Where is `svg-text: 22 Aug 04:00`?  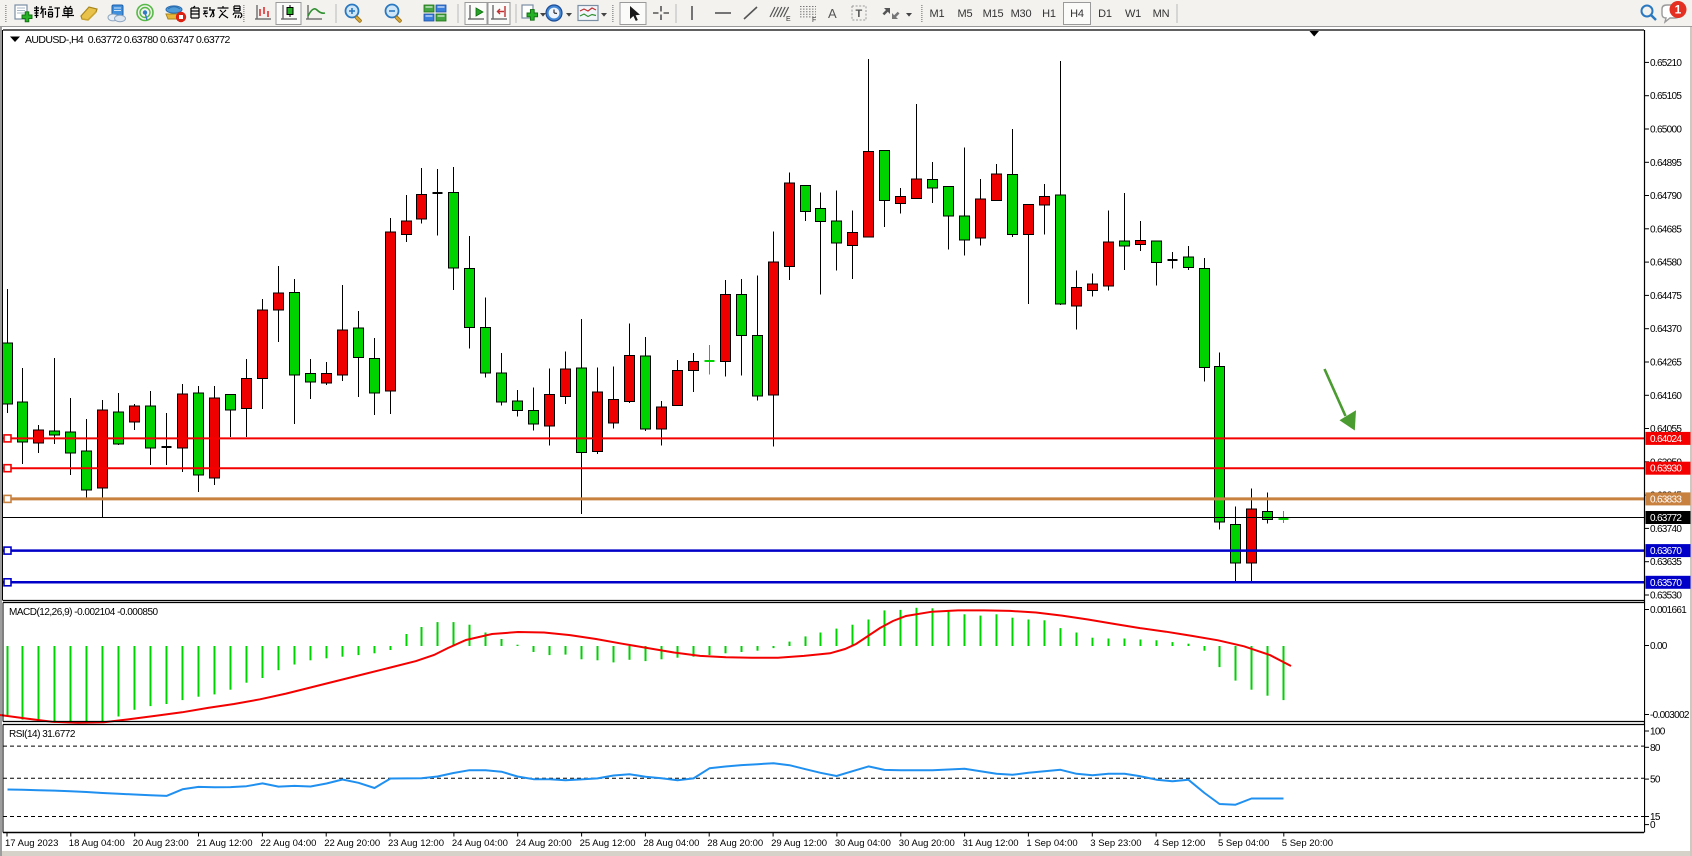
svg-text: 22 Aug 04:00 is located at coordinates (288, 843).